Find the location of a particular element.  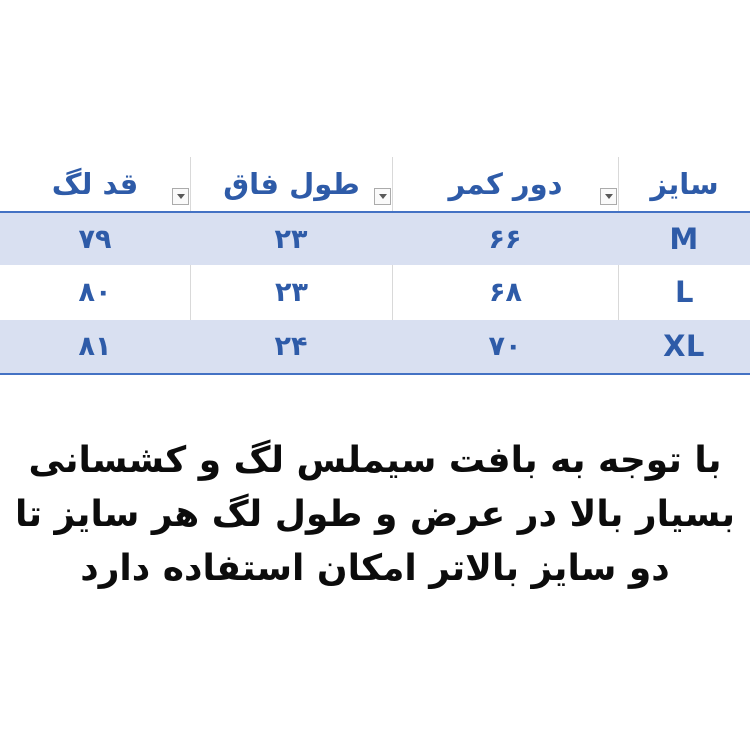

cell-value: ۷۰ is located at coordinates (505, 346).